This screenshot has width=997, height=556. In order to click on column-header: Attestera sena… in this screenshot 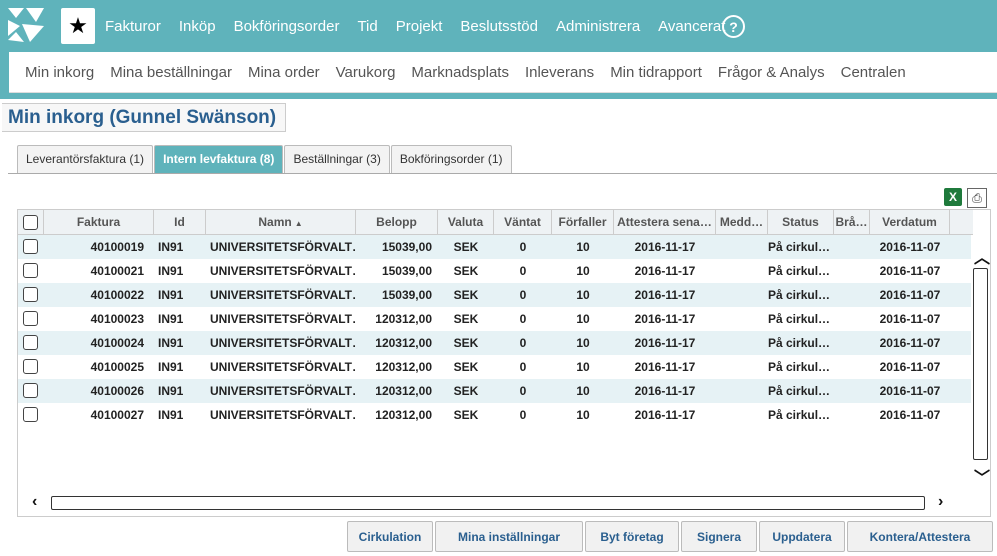, I will do `click(665, 222)`.